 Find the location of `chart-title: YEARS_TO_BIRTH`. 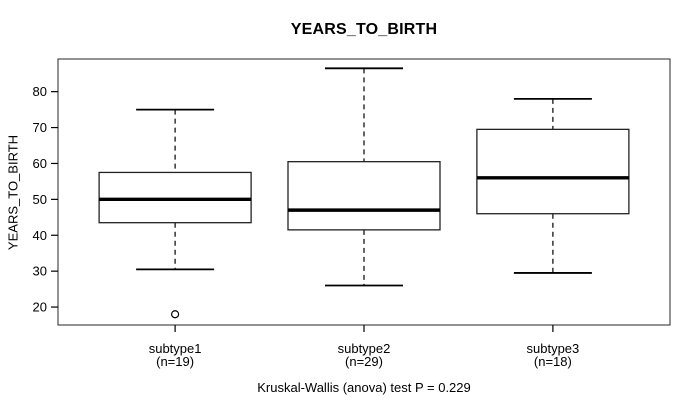

chart-title: YEARS_TO_BIRTH is located at coordinates (364, 29).